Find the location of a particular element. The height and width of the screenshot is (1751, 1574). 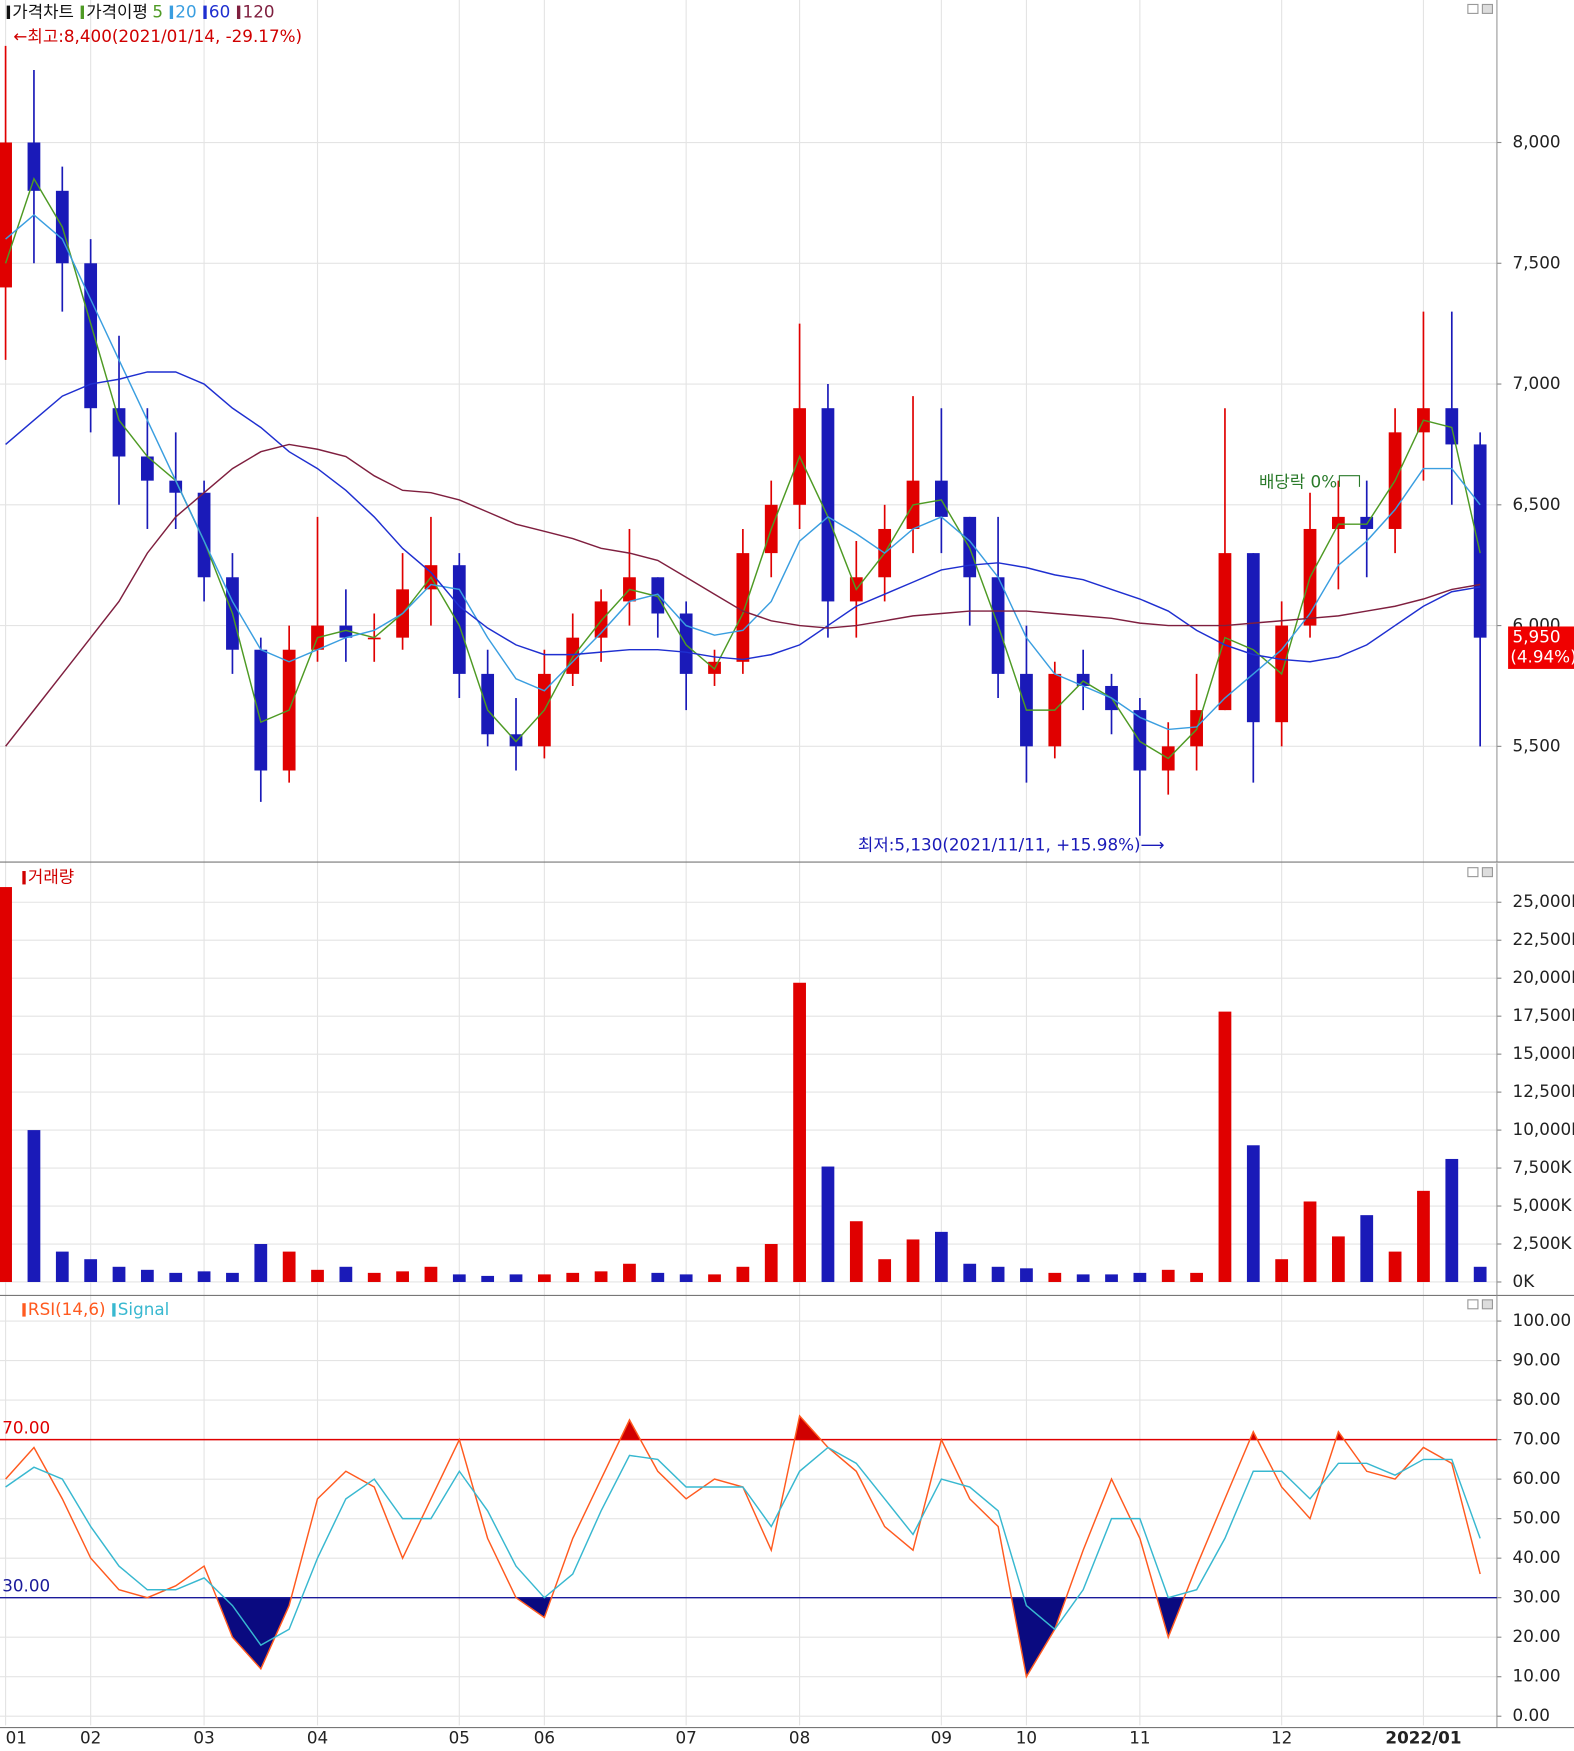

legend-label: 20 is located at coordinates (185, 11).